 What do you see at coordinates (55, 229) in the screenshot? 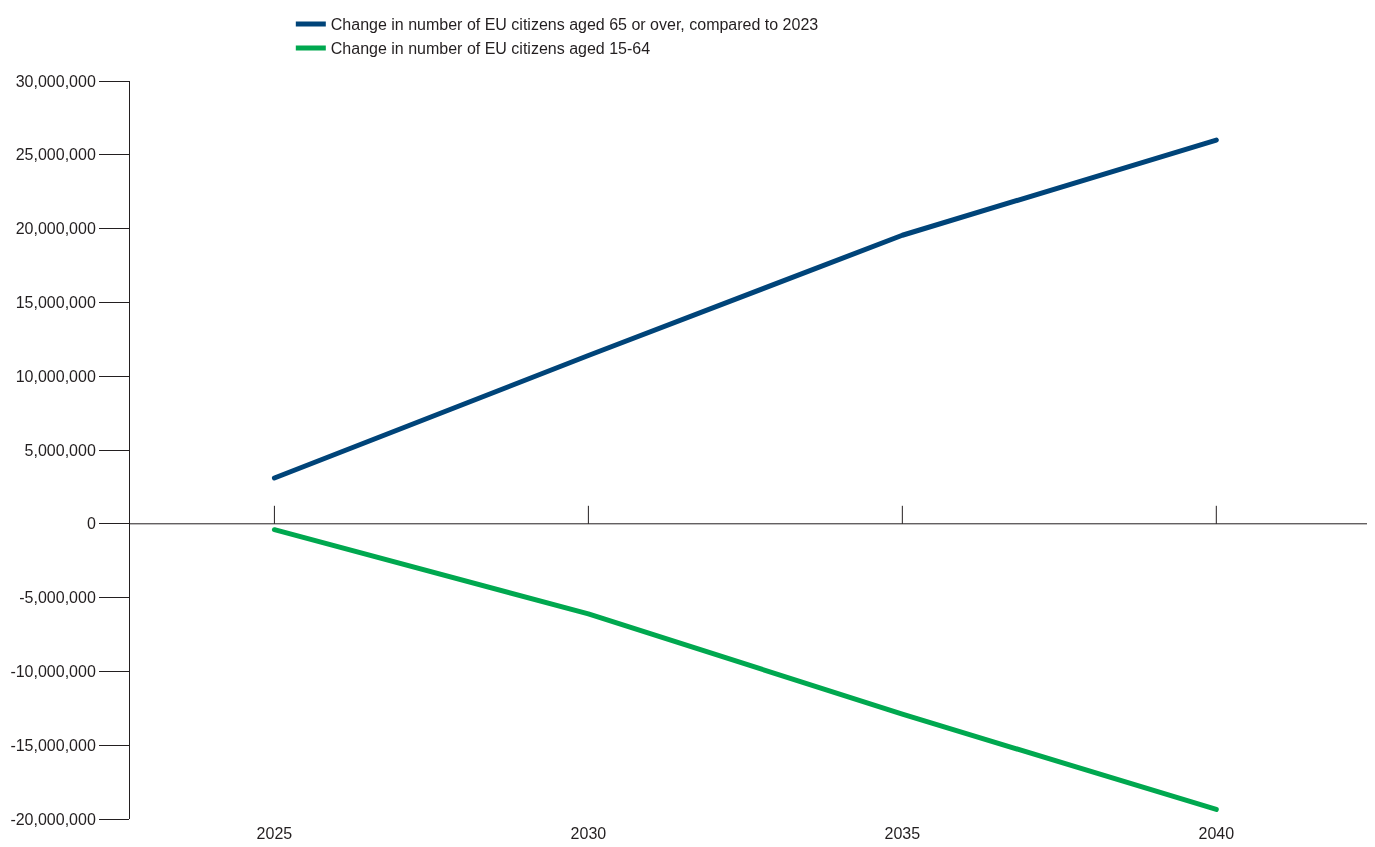
I see `y-tick-label: 20,000,000` at bounding box center [55, 229].